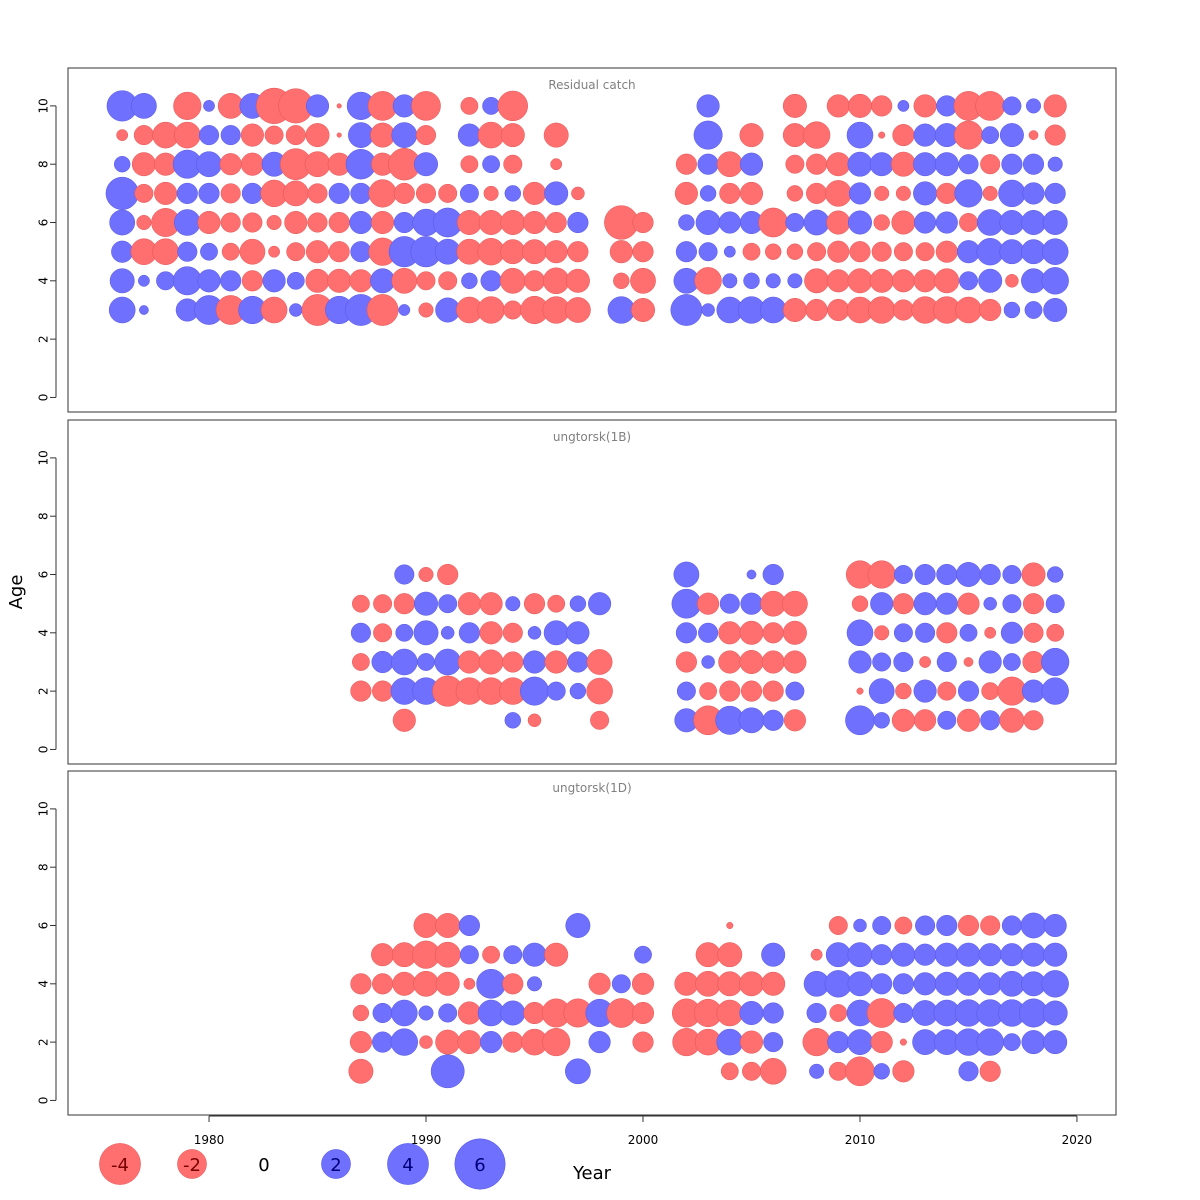  Describe the element at coordinates (192, 1165) in the screenshot. I see `legend-label: -2` at that location.